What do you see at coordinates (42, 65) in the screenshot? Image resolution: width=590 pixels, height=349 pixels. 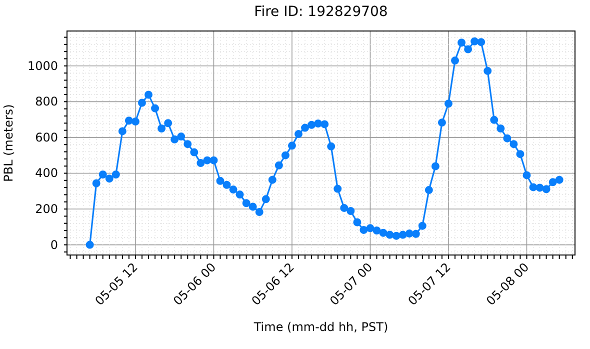 I see `y-tick-label: 1000` at bounding box center [42, 65].